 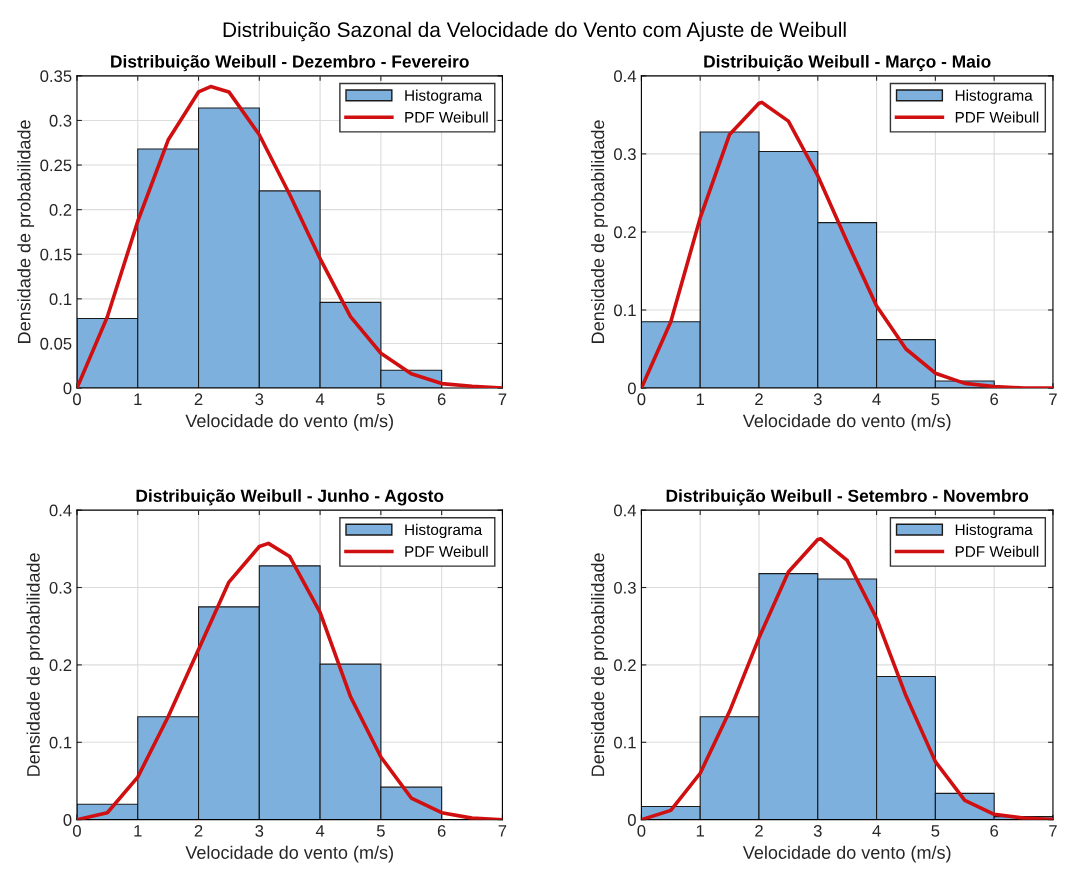 I want to click on chart-title: Distribuição Weibull - Dezembro - Fevereiro, so click(x=290, y=63).